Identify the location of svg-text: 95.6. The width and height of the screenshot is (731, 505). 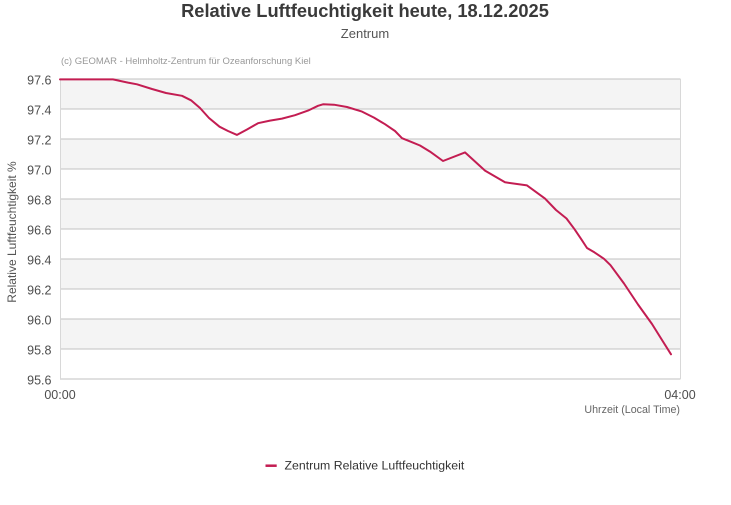
(39, 381).